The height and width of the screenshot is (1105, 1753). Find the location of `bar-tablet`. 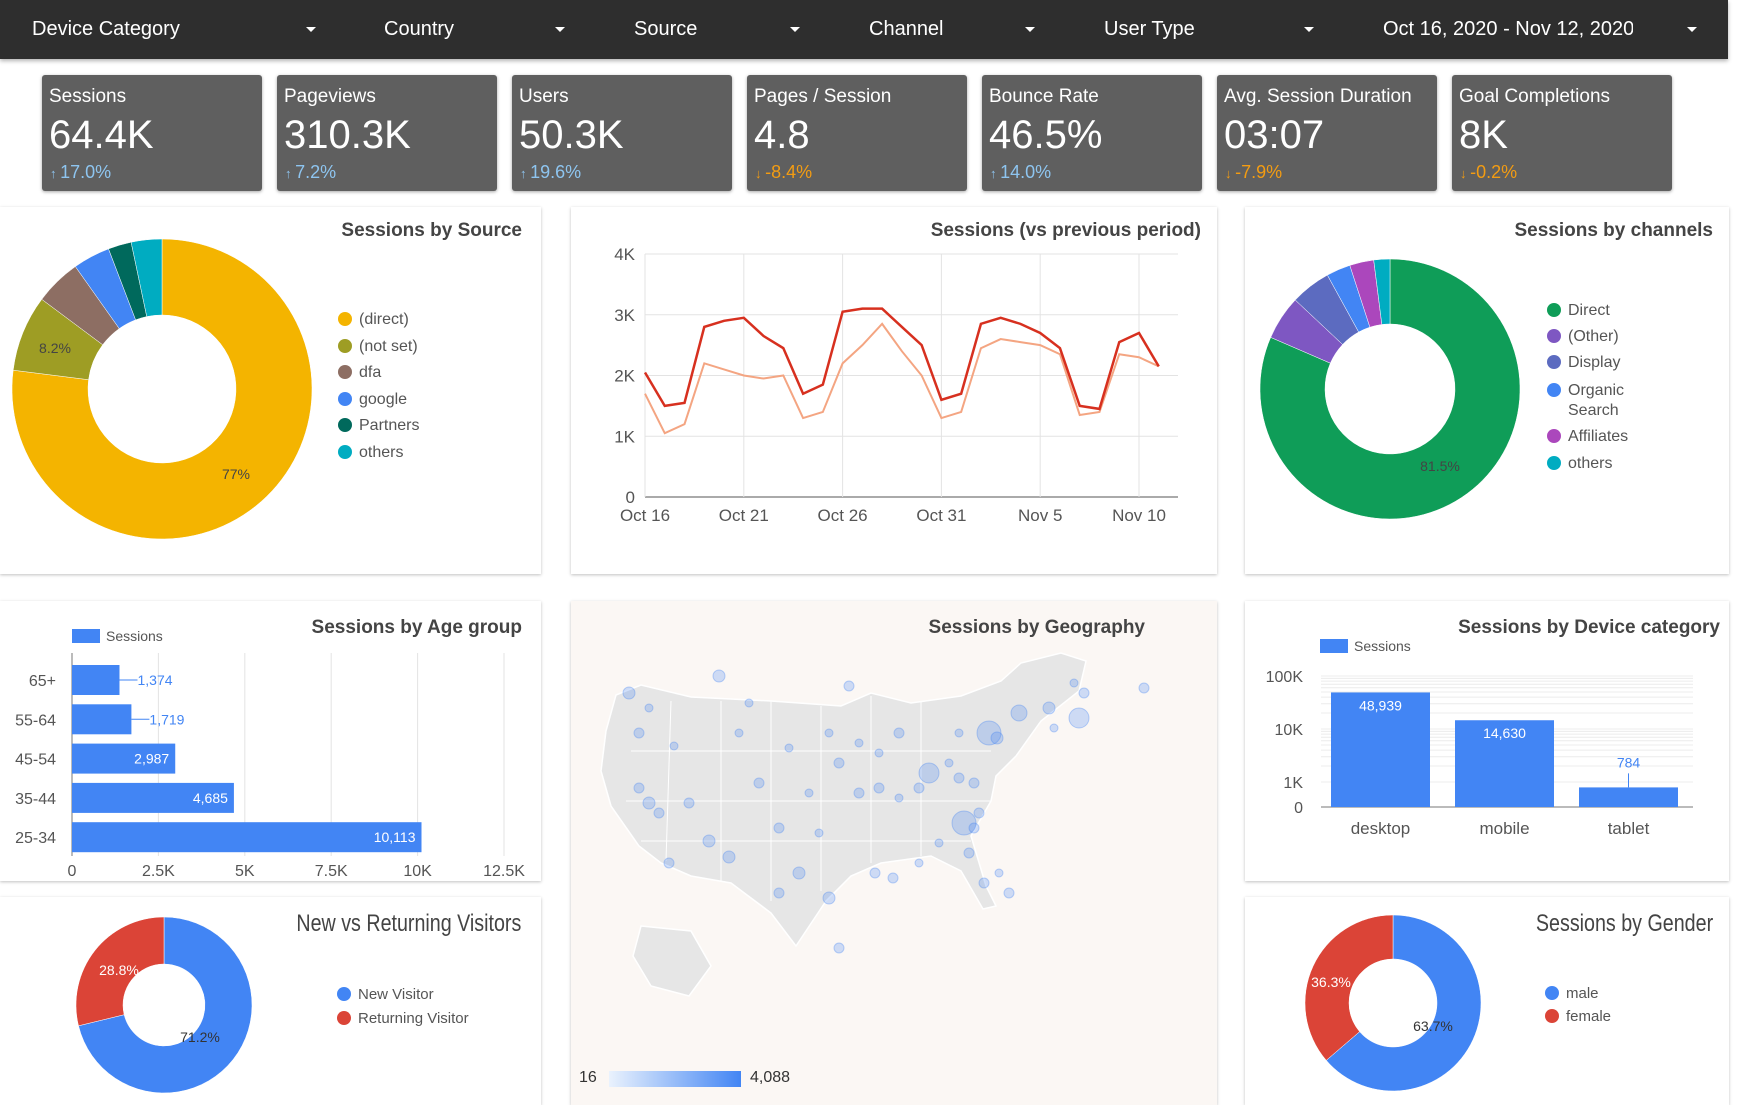

bar-tablet is located at coordinates (1628, 797).